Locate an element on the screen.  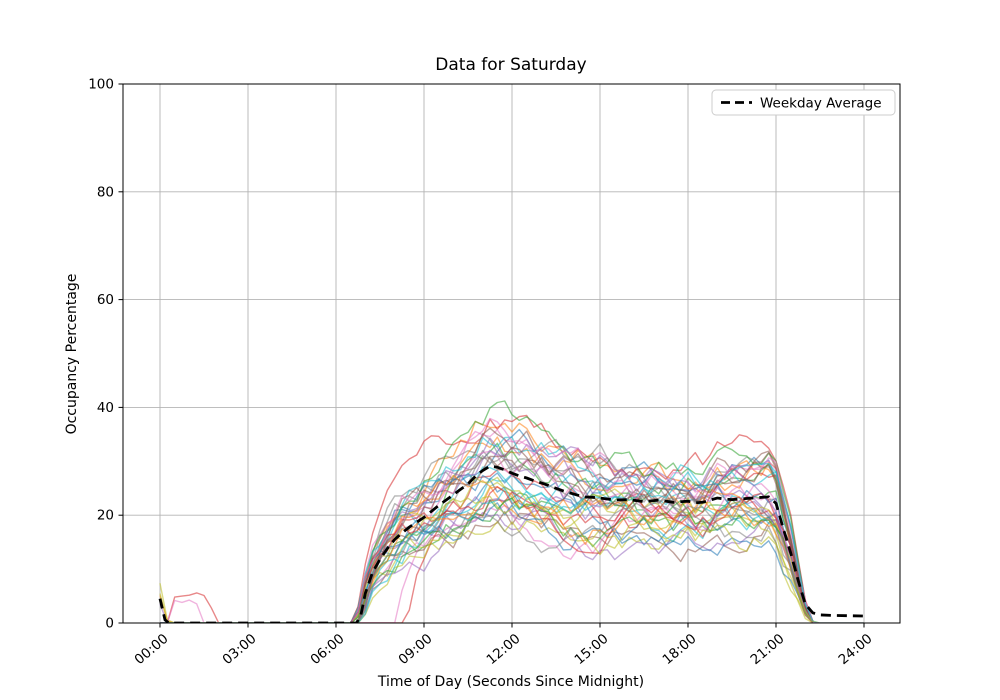
x-tick-label: 15:00 is located at coordinates (591, 649).